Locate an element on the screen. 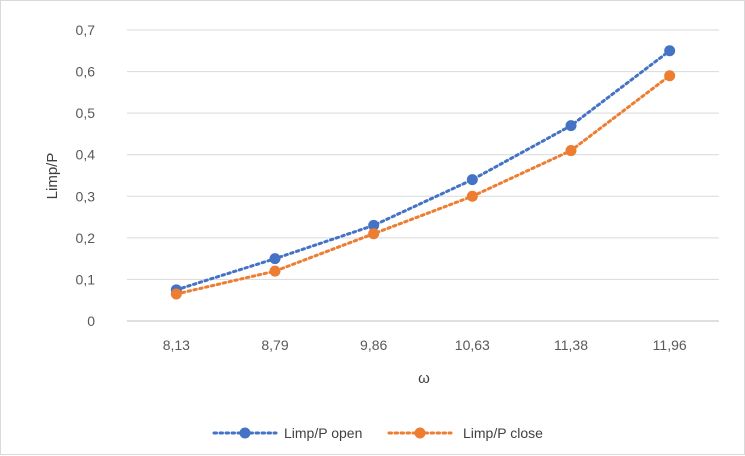 The image size is (745, 456). legend: Limp/P open Limp/P close is located at coordinates (377, 433).